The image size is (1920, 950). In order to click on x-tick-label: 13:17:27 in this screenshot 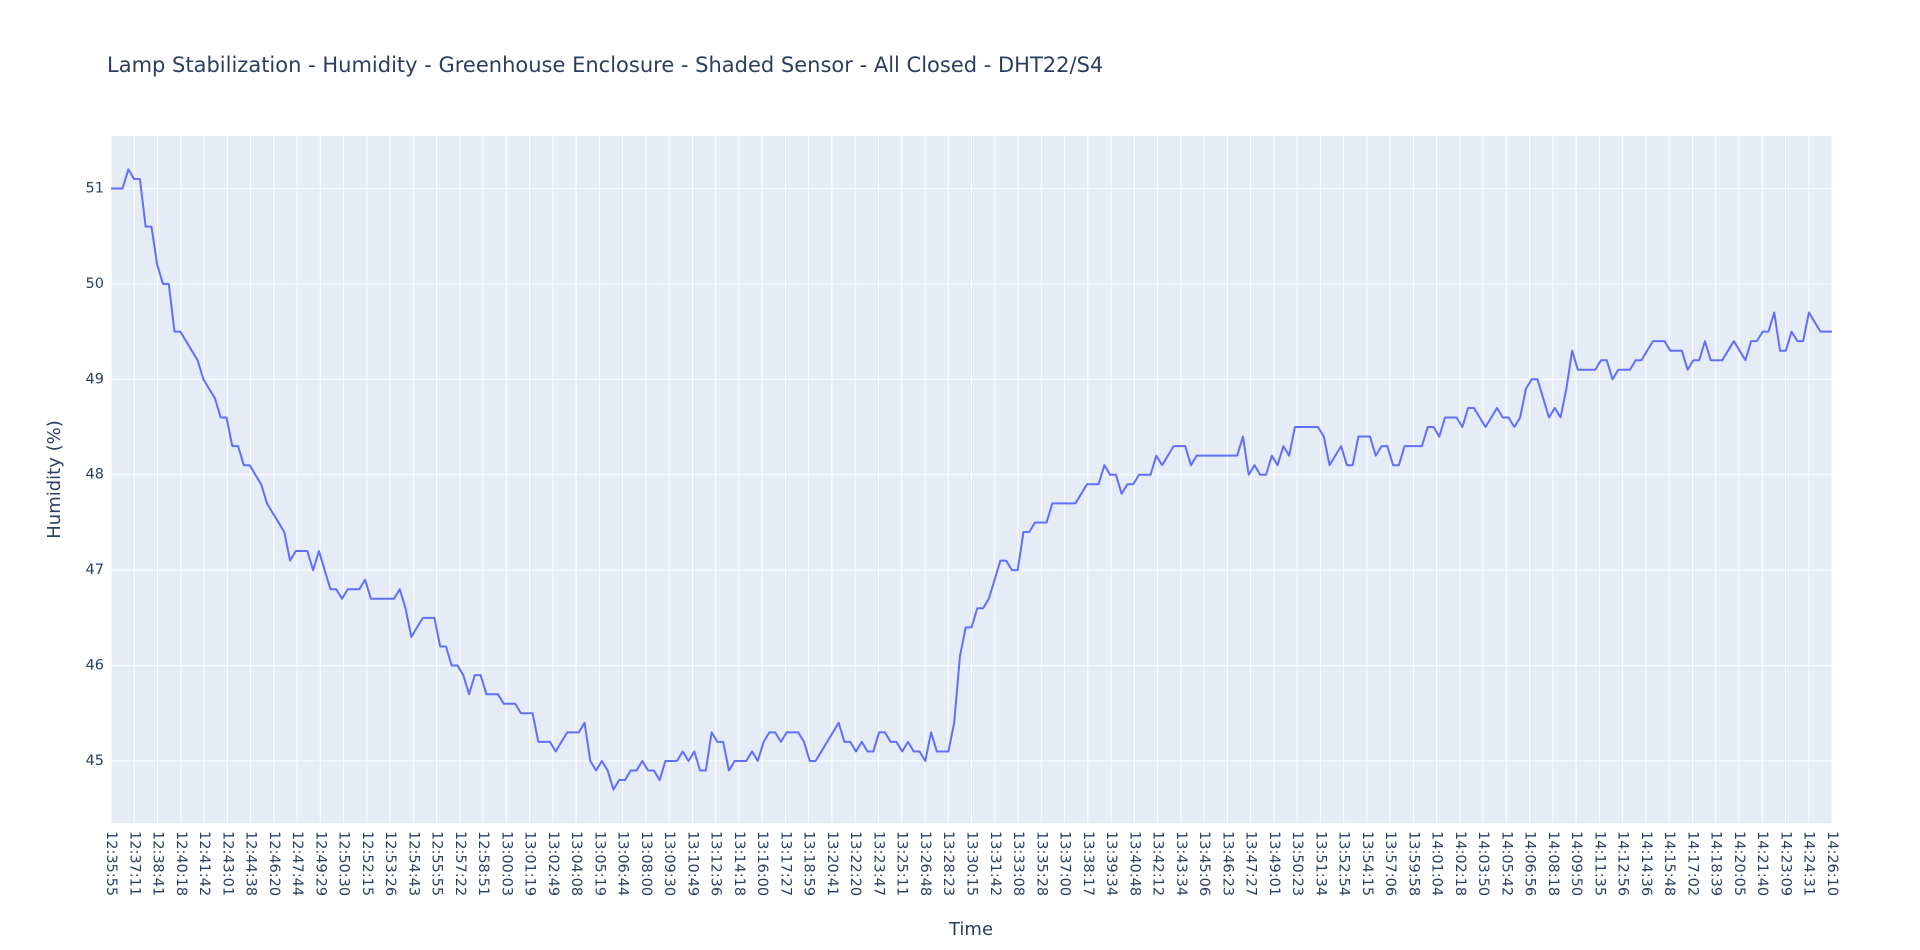, I will do `click(785, 863)`.